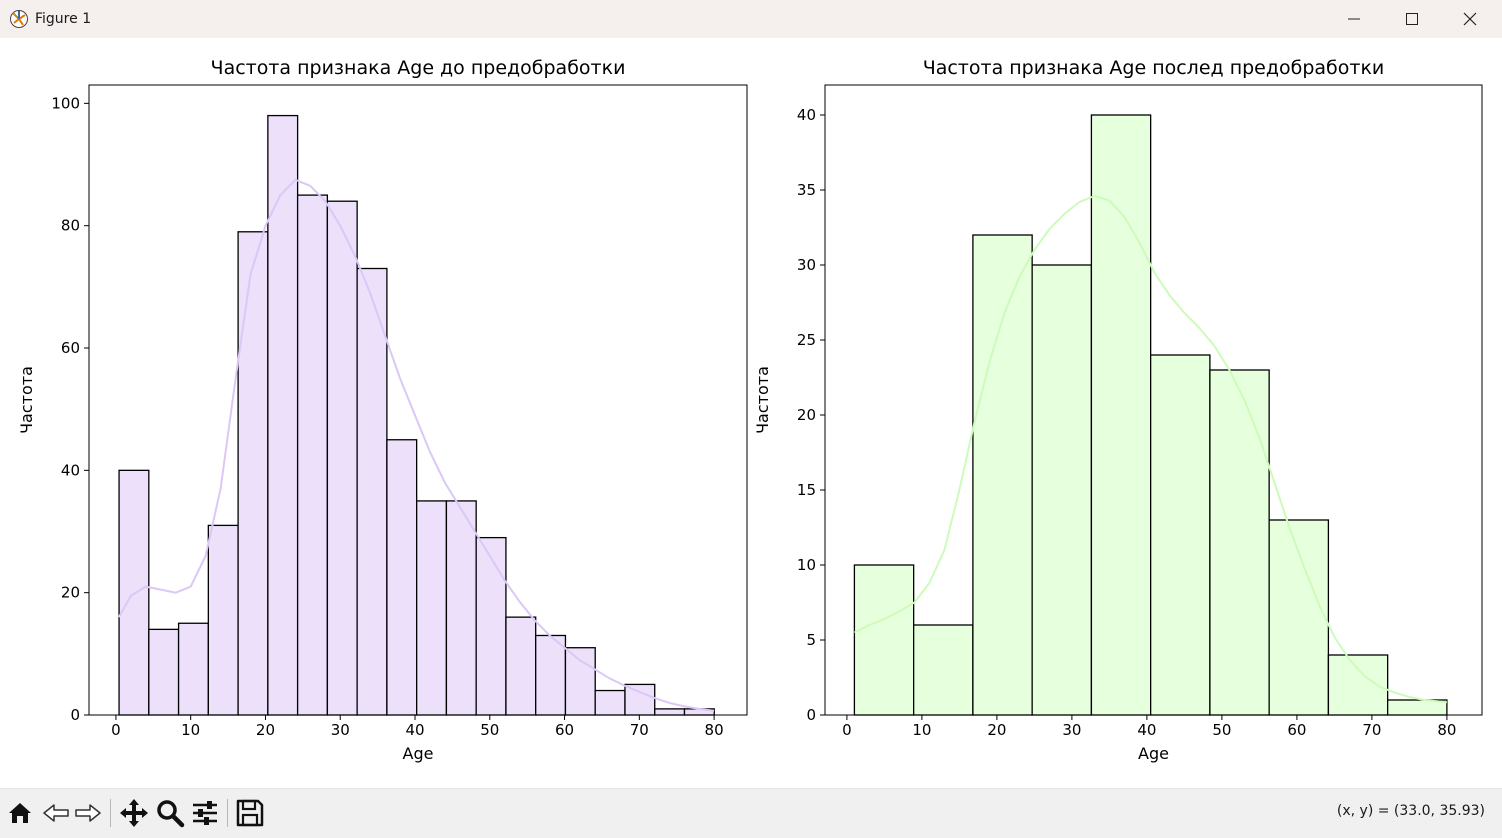 The image size is (1502, 838). I want to click on minimize-icon, so click(1354, 19).